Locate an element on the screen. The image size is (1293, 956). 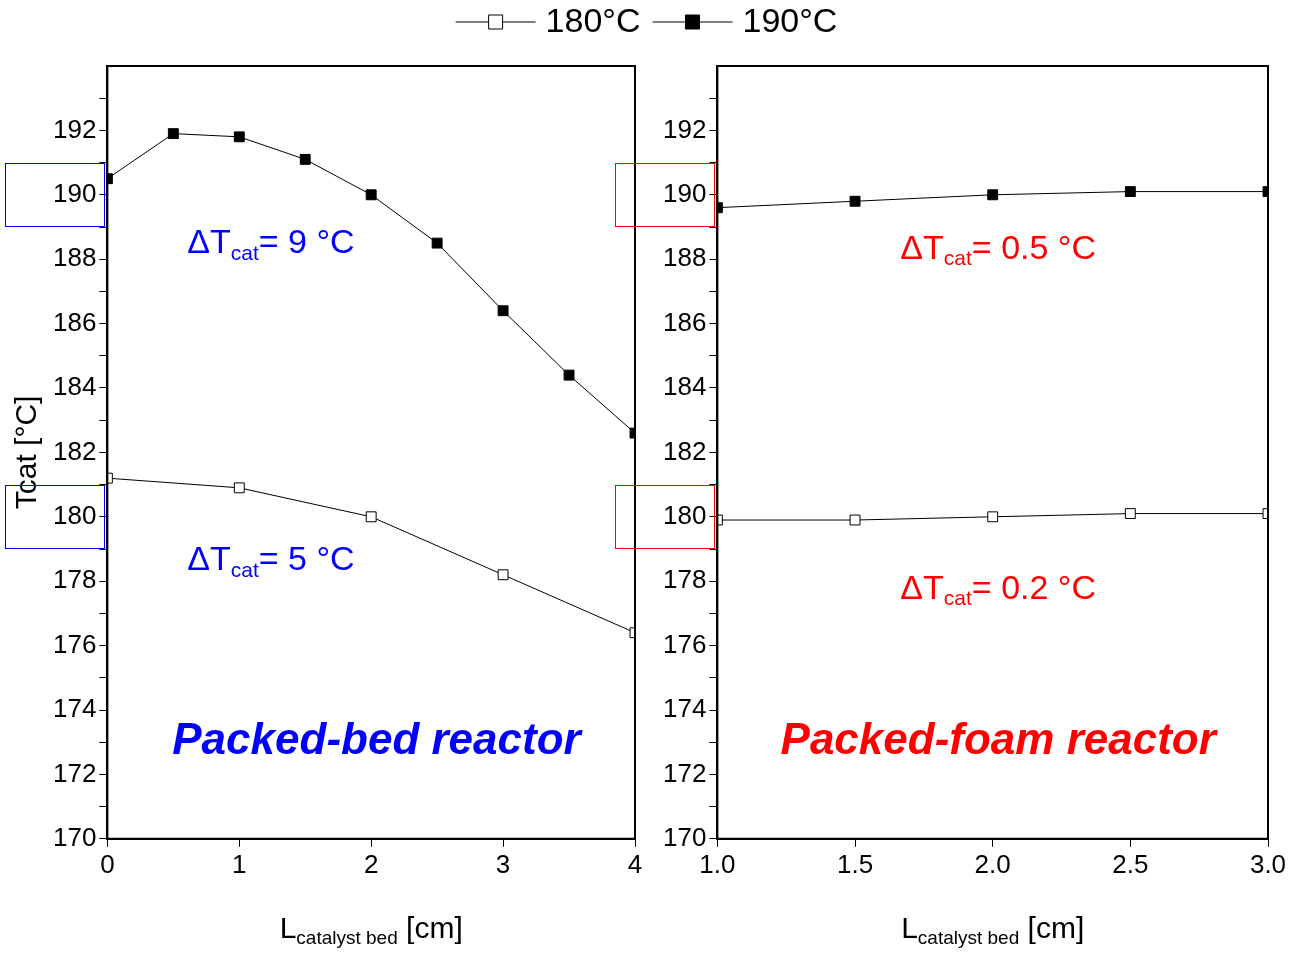
y-tick-label: 170 is located at coordinates (74, 836).